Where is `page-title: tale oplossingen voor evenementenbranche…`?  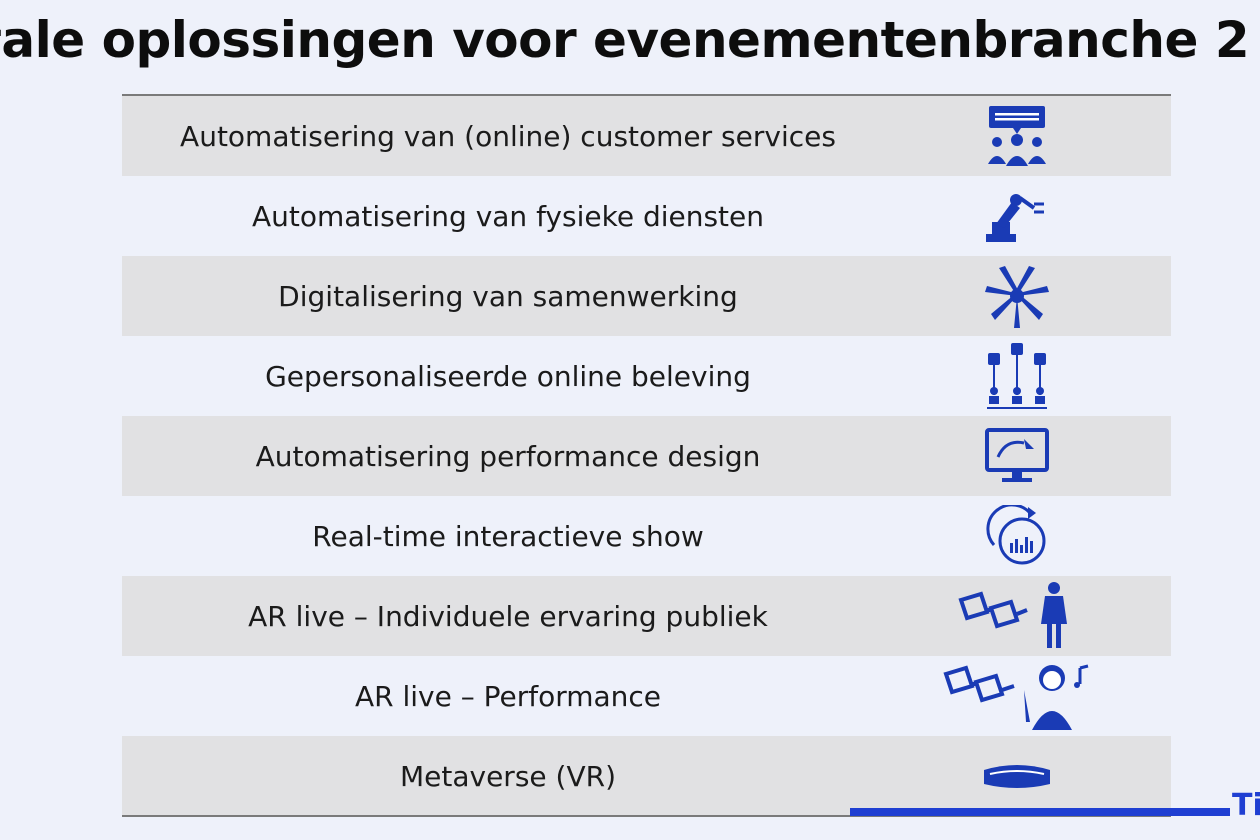 page-title: tale oplossingen voor evenementenbranche… is located at coordinates (625, 40).